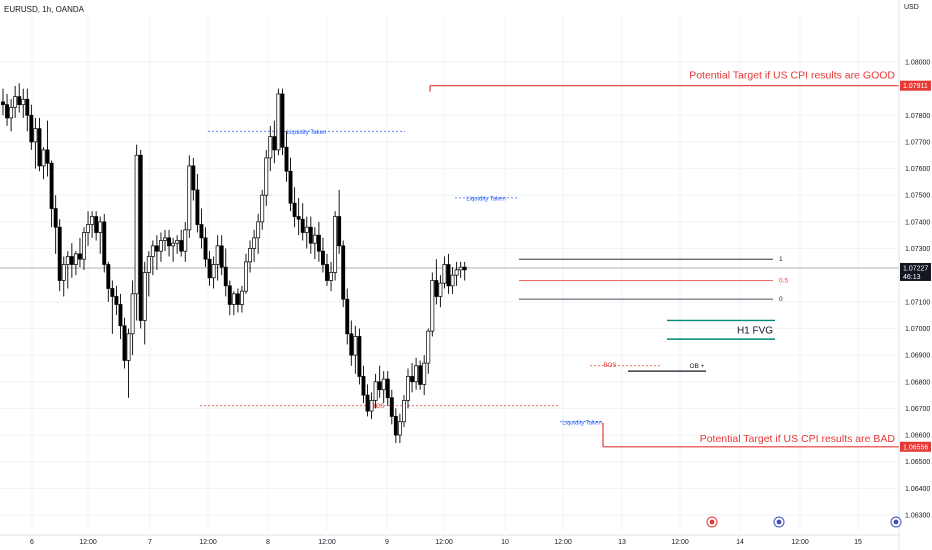 This screenshot has width=932, height=550. I want to click on target-good-price-badge-text: 1.07911, so click(915, 86).